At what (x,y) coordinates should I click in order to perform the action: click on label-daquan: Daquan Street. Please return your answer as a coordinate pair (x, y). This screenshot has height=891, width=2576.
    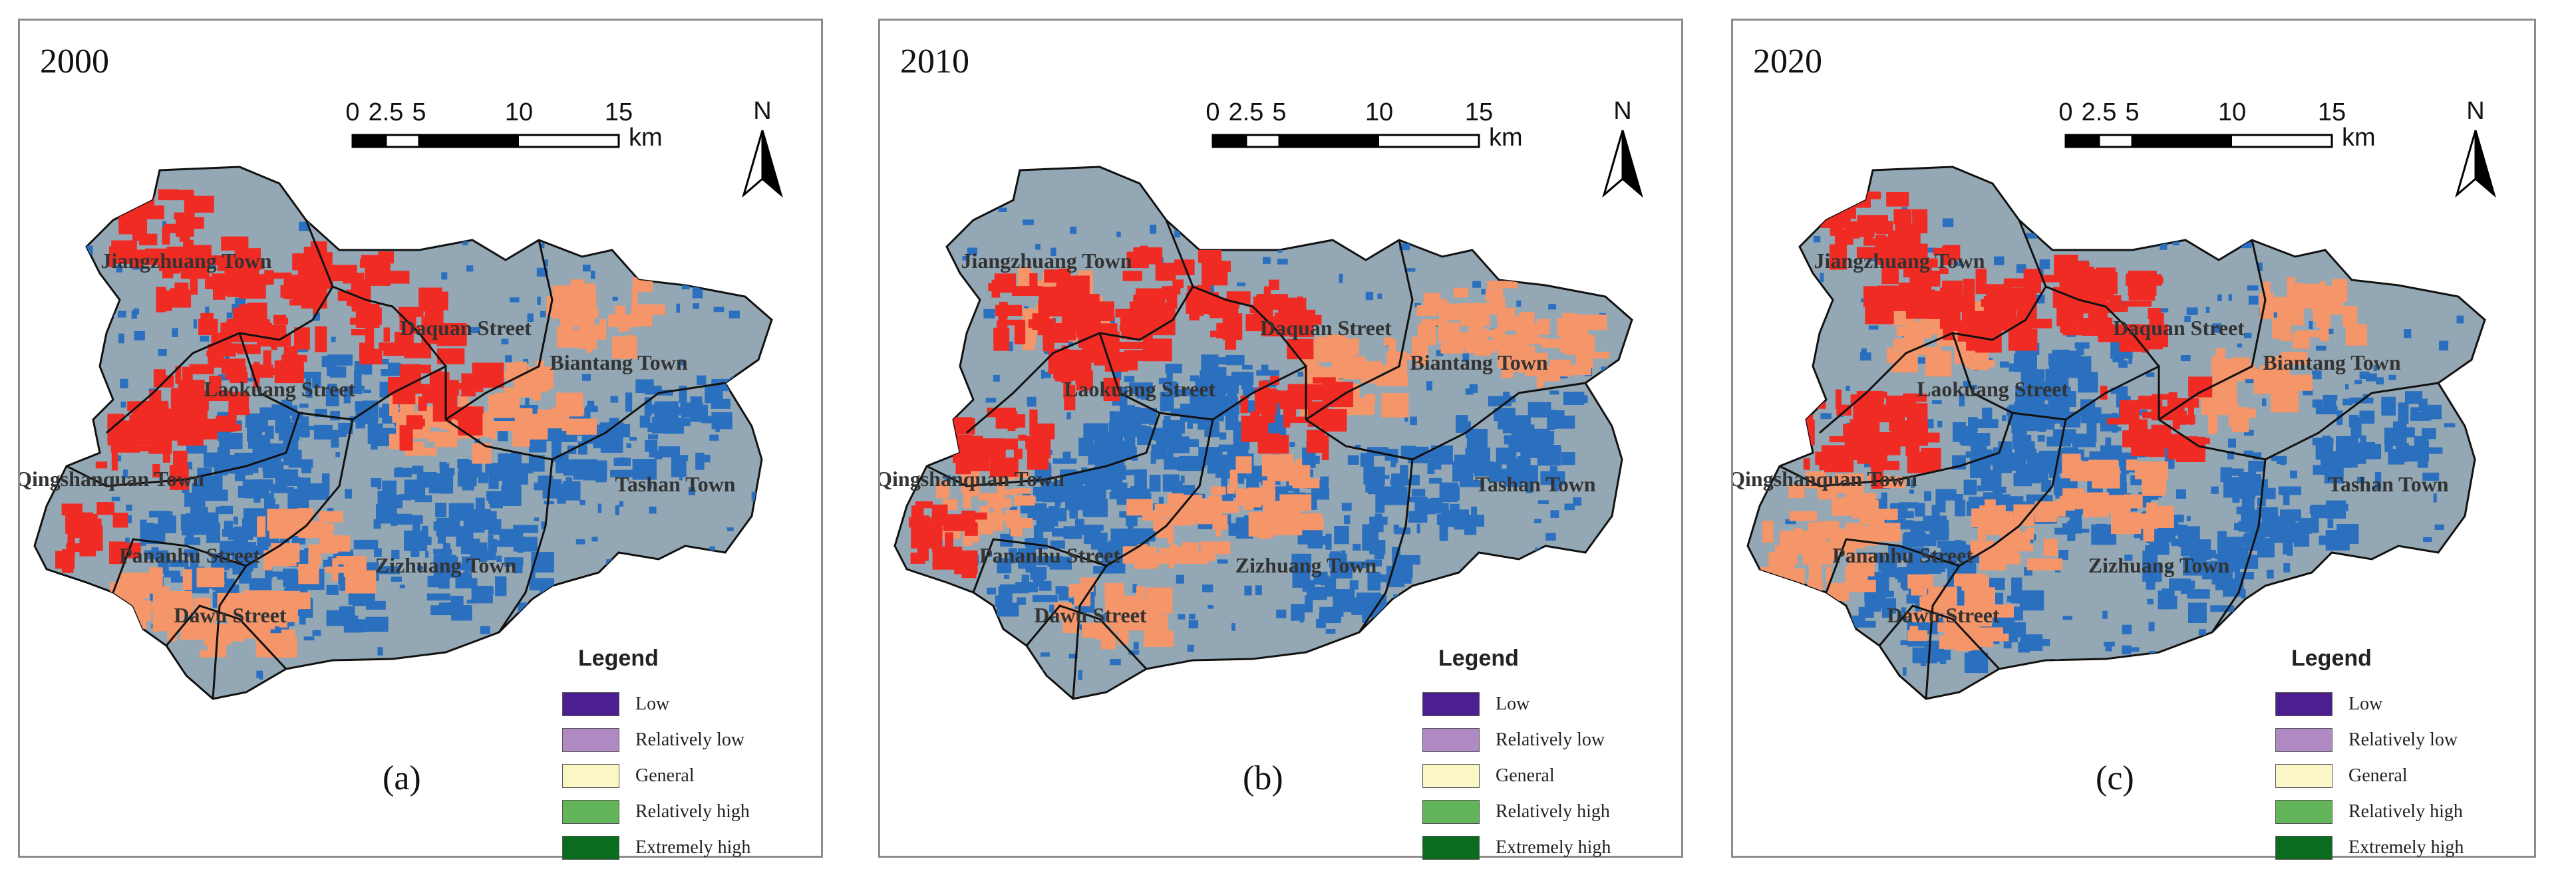
    Looking at the image, I should click on (1326, 328).